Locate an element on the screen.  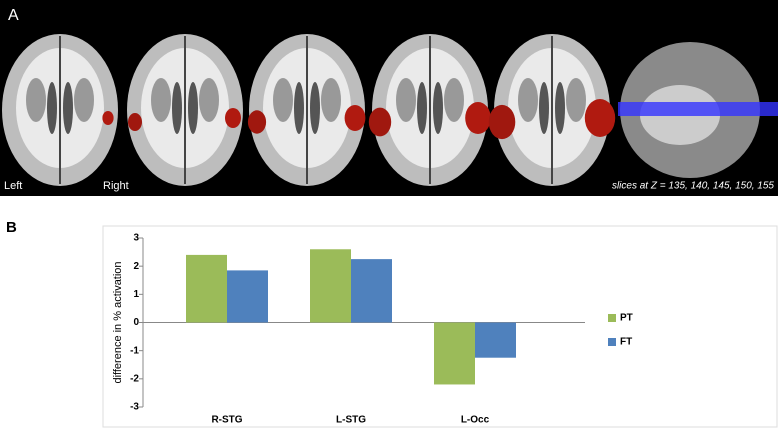
y-tick-label: -1 is located at coordinates (134, 350).